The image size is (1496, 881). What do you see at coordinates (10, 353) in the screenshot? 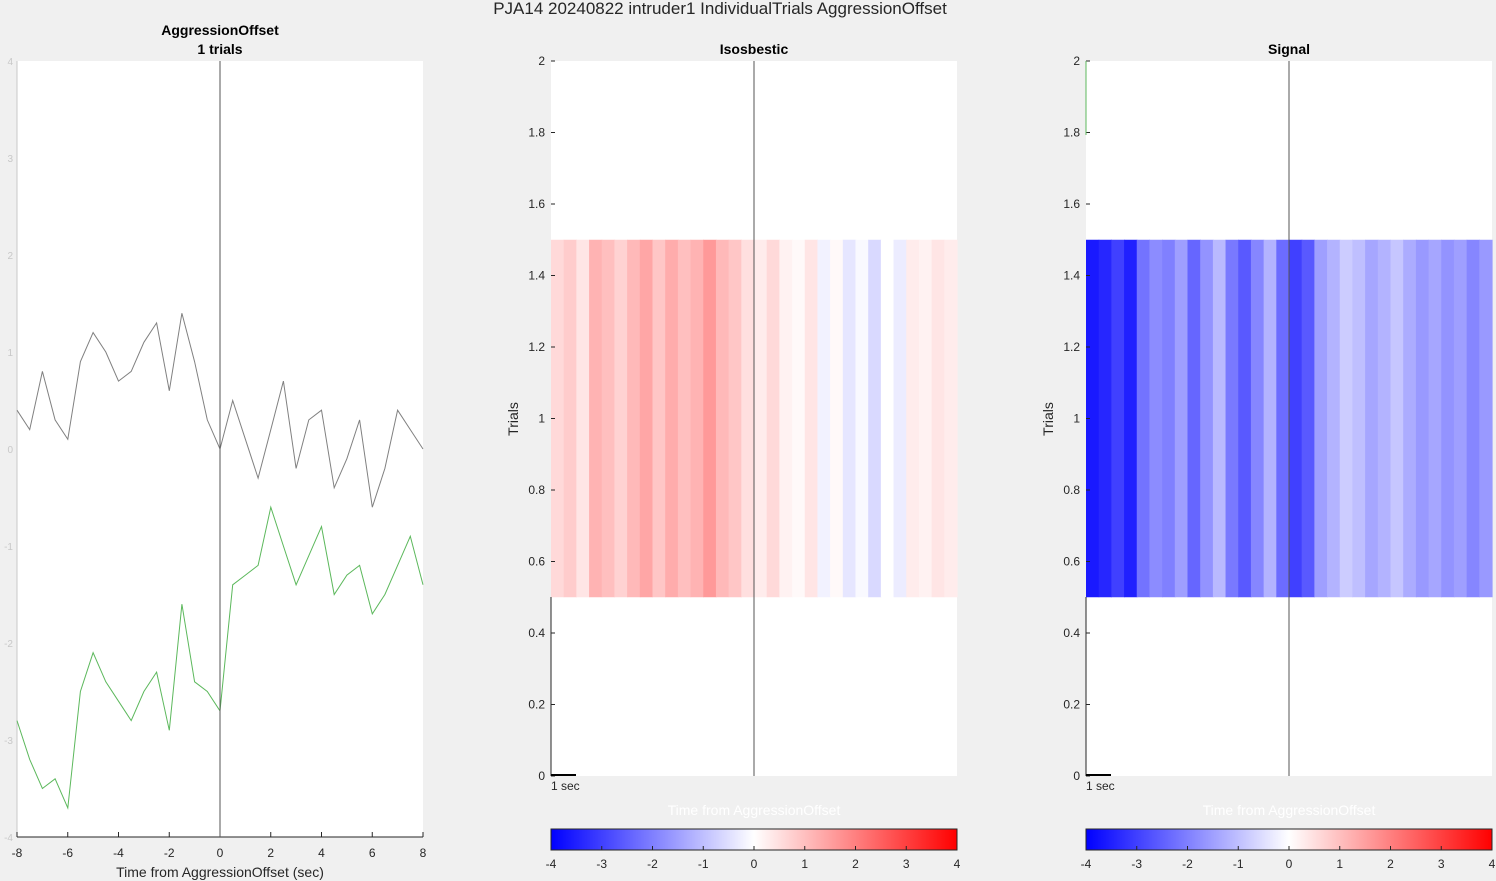
I see `trace-y-tick-label: 1` at bounding box center [10, 353].